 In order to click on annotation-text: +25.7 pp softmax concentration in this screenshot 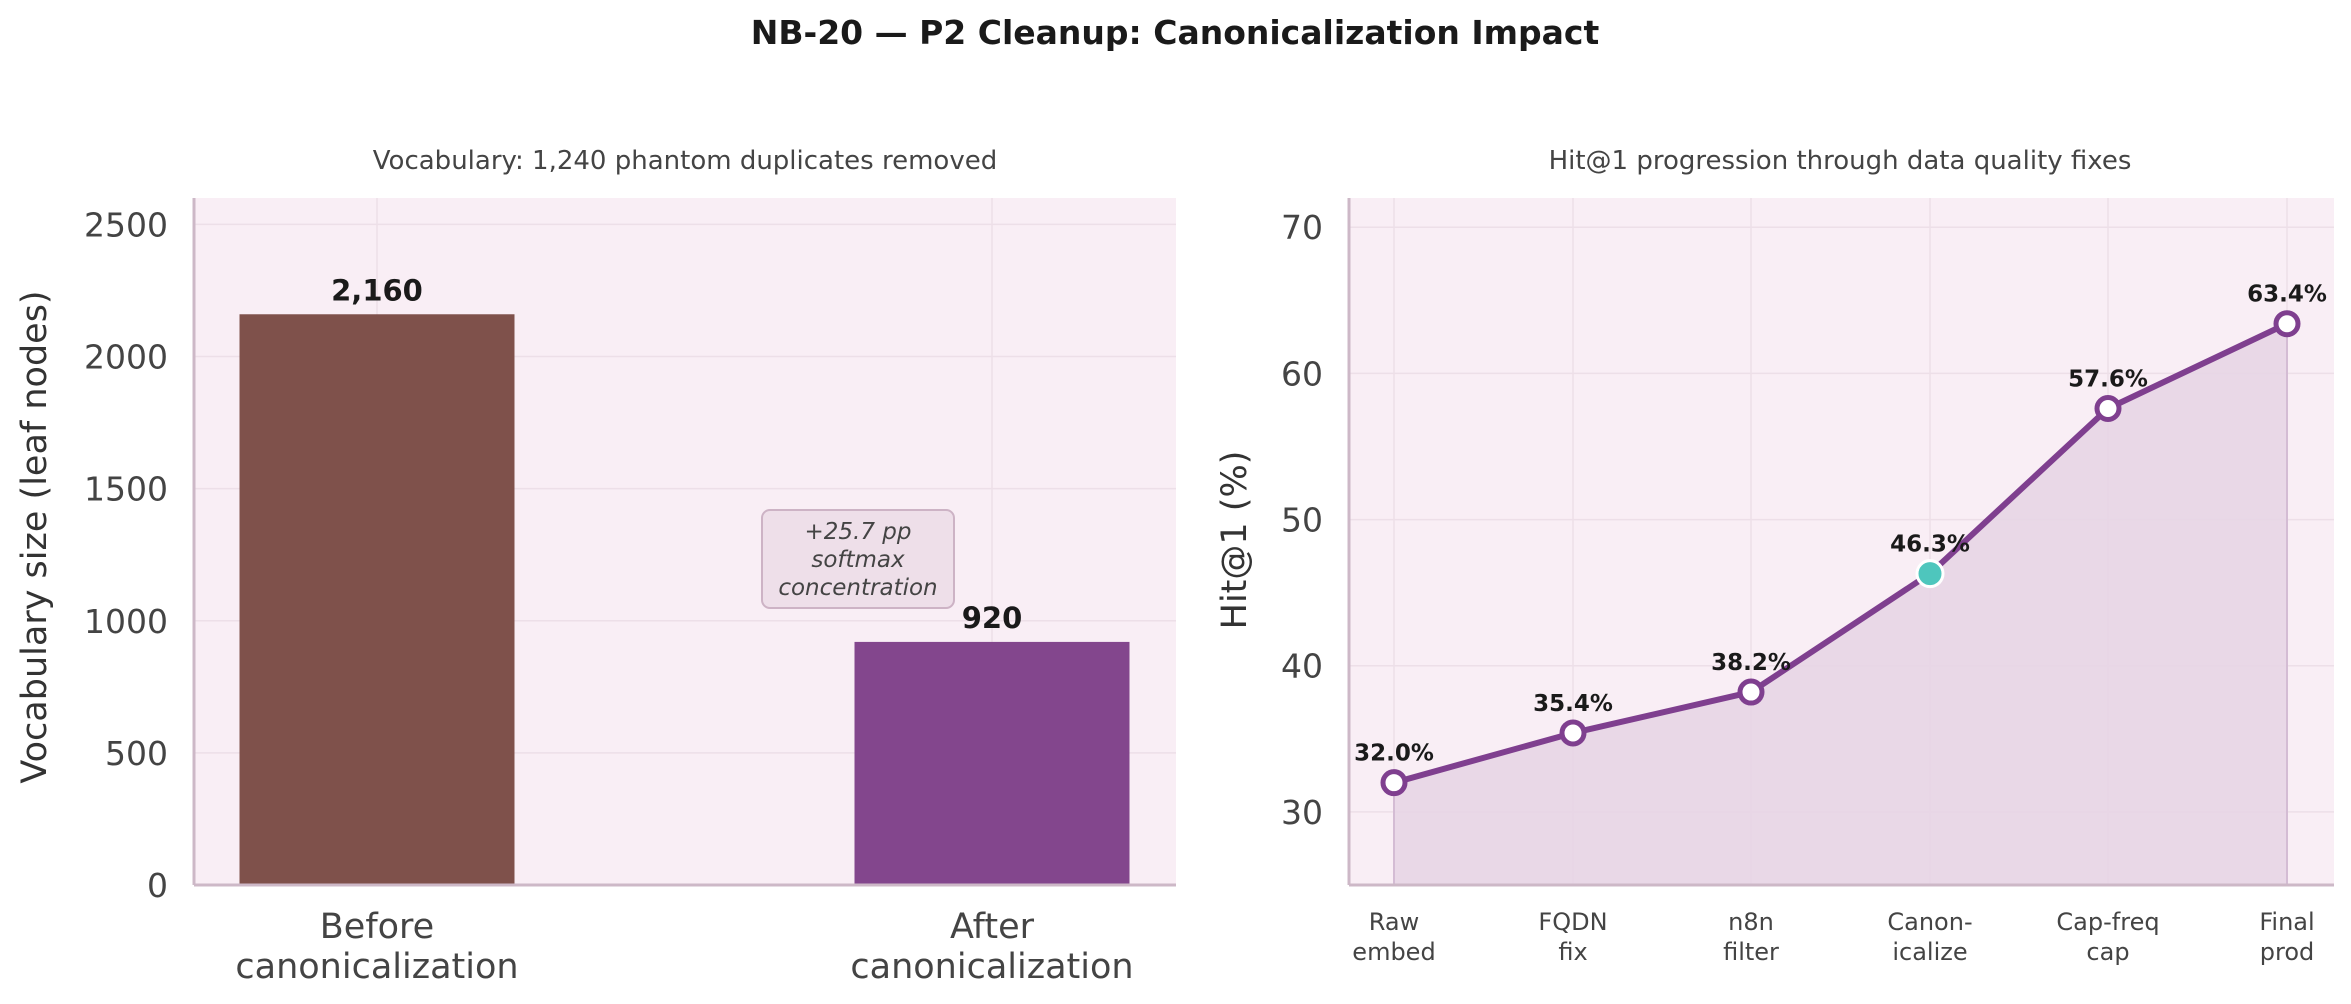, I will do `click(857, 560)`.